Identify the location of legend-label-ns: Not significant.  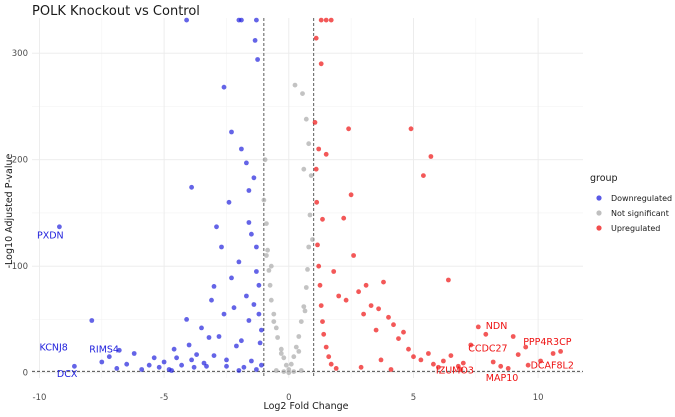
(640, 213).